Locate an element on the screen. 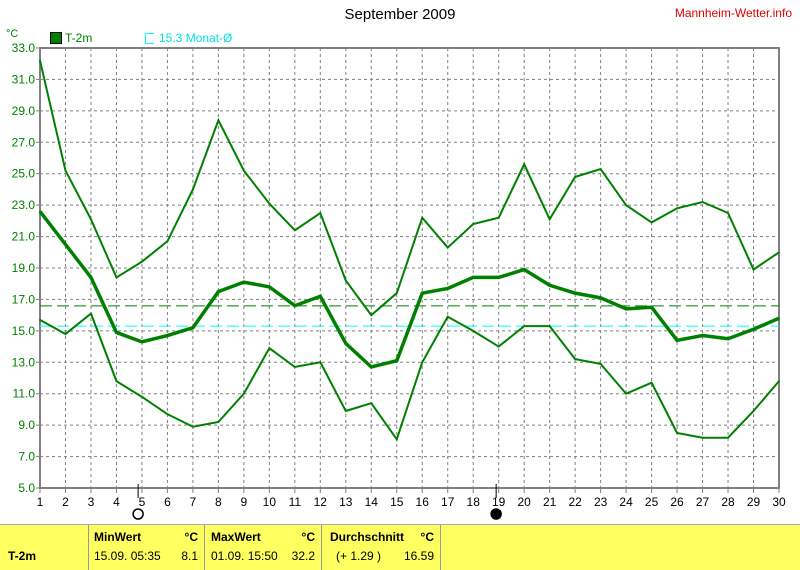  x-tick-label: 30 is located at coordinates (779, 502).